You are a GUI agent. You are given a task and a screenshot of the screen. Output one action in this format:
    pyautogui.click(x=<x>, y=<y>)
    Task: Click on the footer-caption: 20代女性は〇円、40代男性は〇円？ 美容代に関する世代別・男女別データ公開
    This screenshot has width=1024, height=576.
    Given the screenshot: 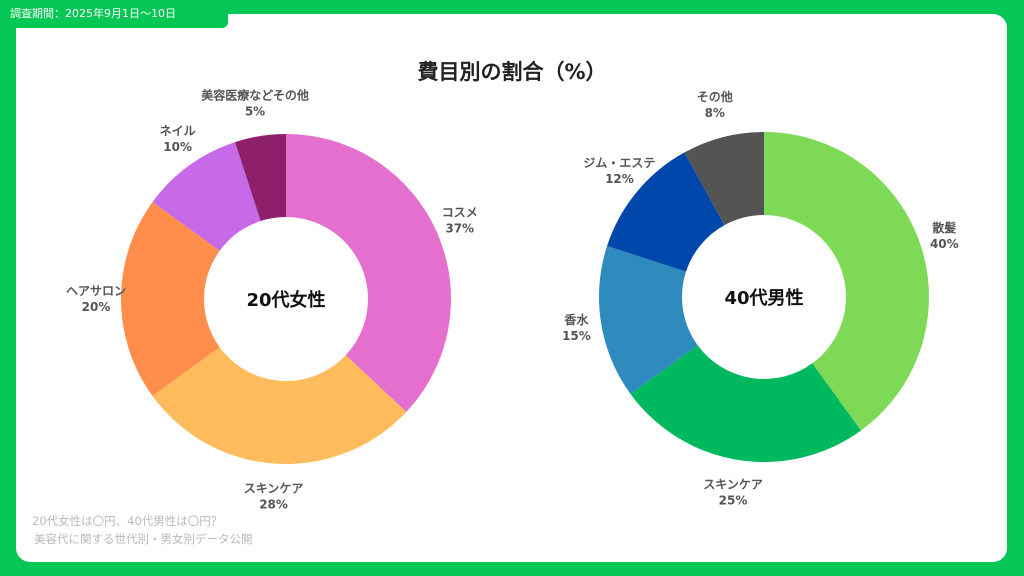 What is the action you would take?
    pyautogui.click(x=142, y=530)
    